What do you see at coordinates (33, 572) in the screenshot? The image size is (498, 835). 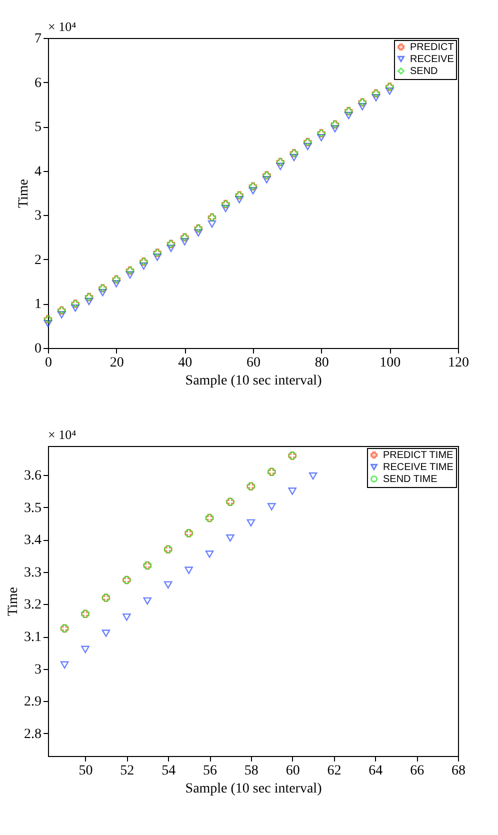 I see `y-tick-label: 3.3` at bounding box center [33, 572].